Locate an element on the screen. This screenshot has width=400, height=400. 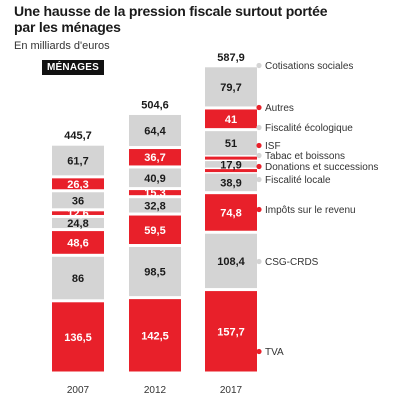
segment-value-label: 51 is located at coordinates (231, 144).